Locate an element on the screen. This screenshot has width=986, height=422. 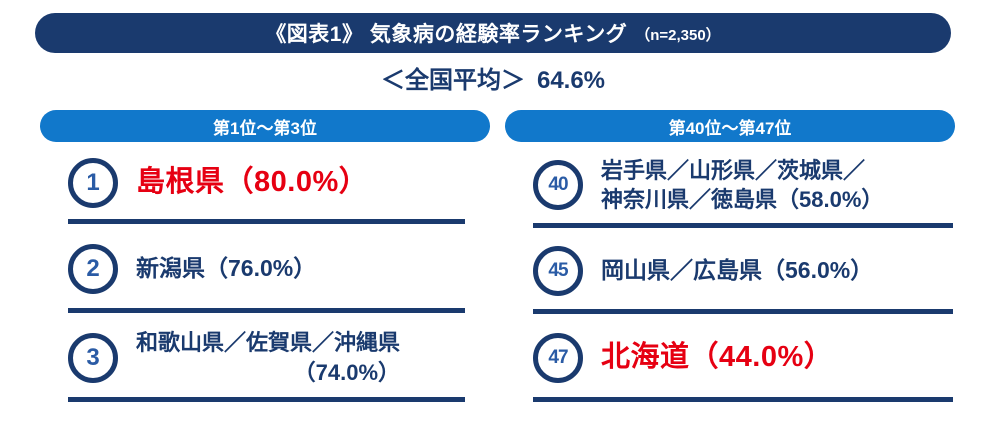
prefecture-line: 新潟県（76.0%） is located at coordinates (226, 267).